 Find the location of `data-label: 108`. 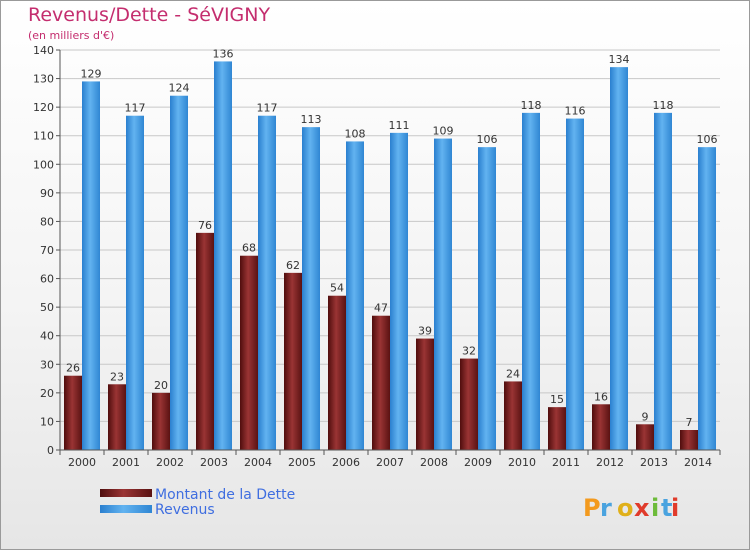

data-label: 108 is located at coordinates (355, 133).